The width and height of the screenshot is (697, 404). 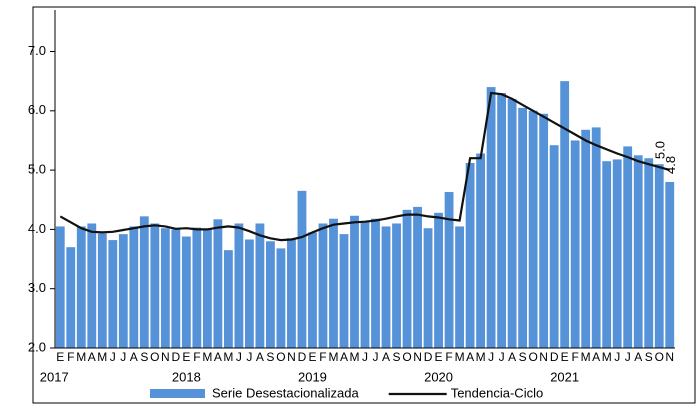 I want to click on value-label: 4.8, so click(x=670, y=165).